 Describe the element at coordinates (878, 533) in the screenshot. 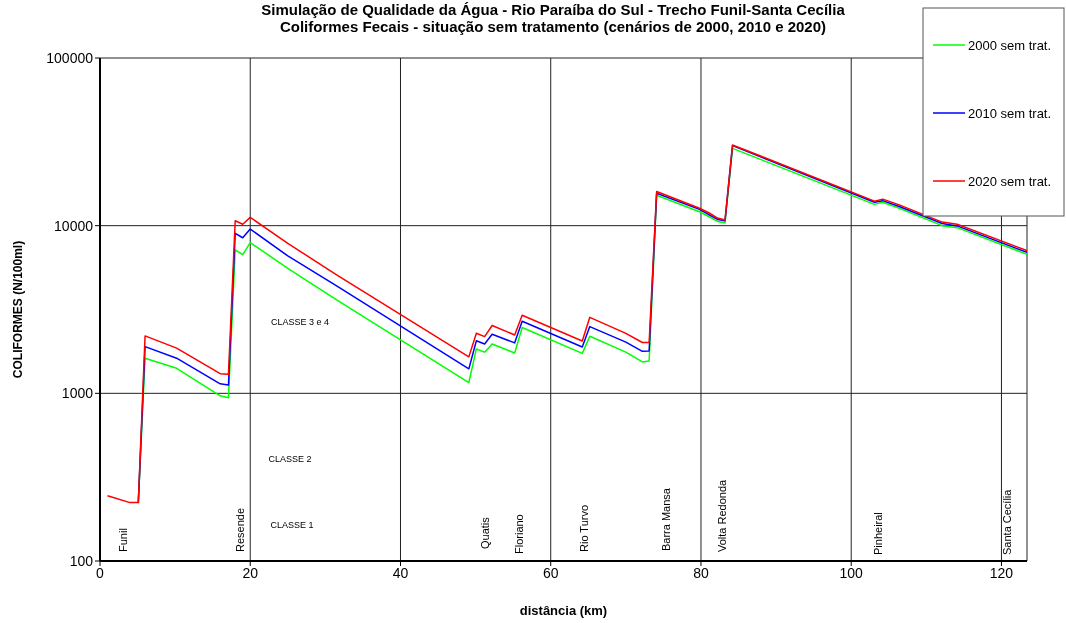

I see `annotation: Pinheiral` at that location.